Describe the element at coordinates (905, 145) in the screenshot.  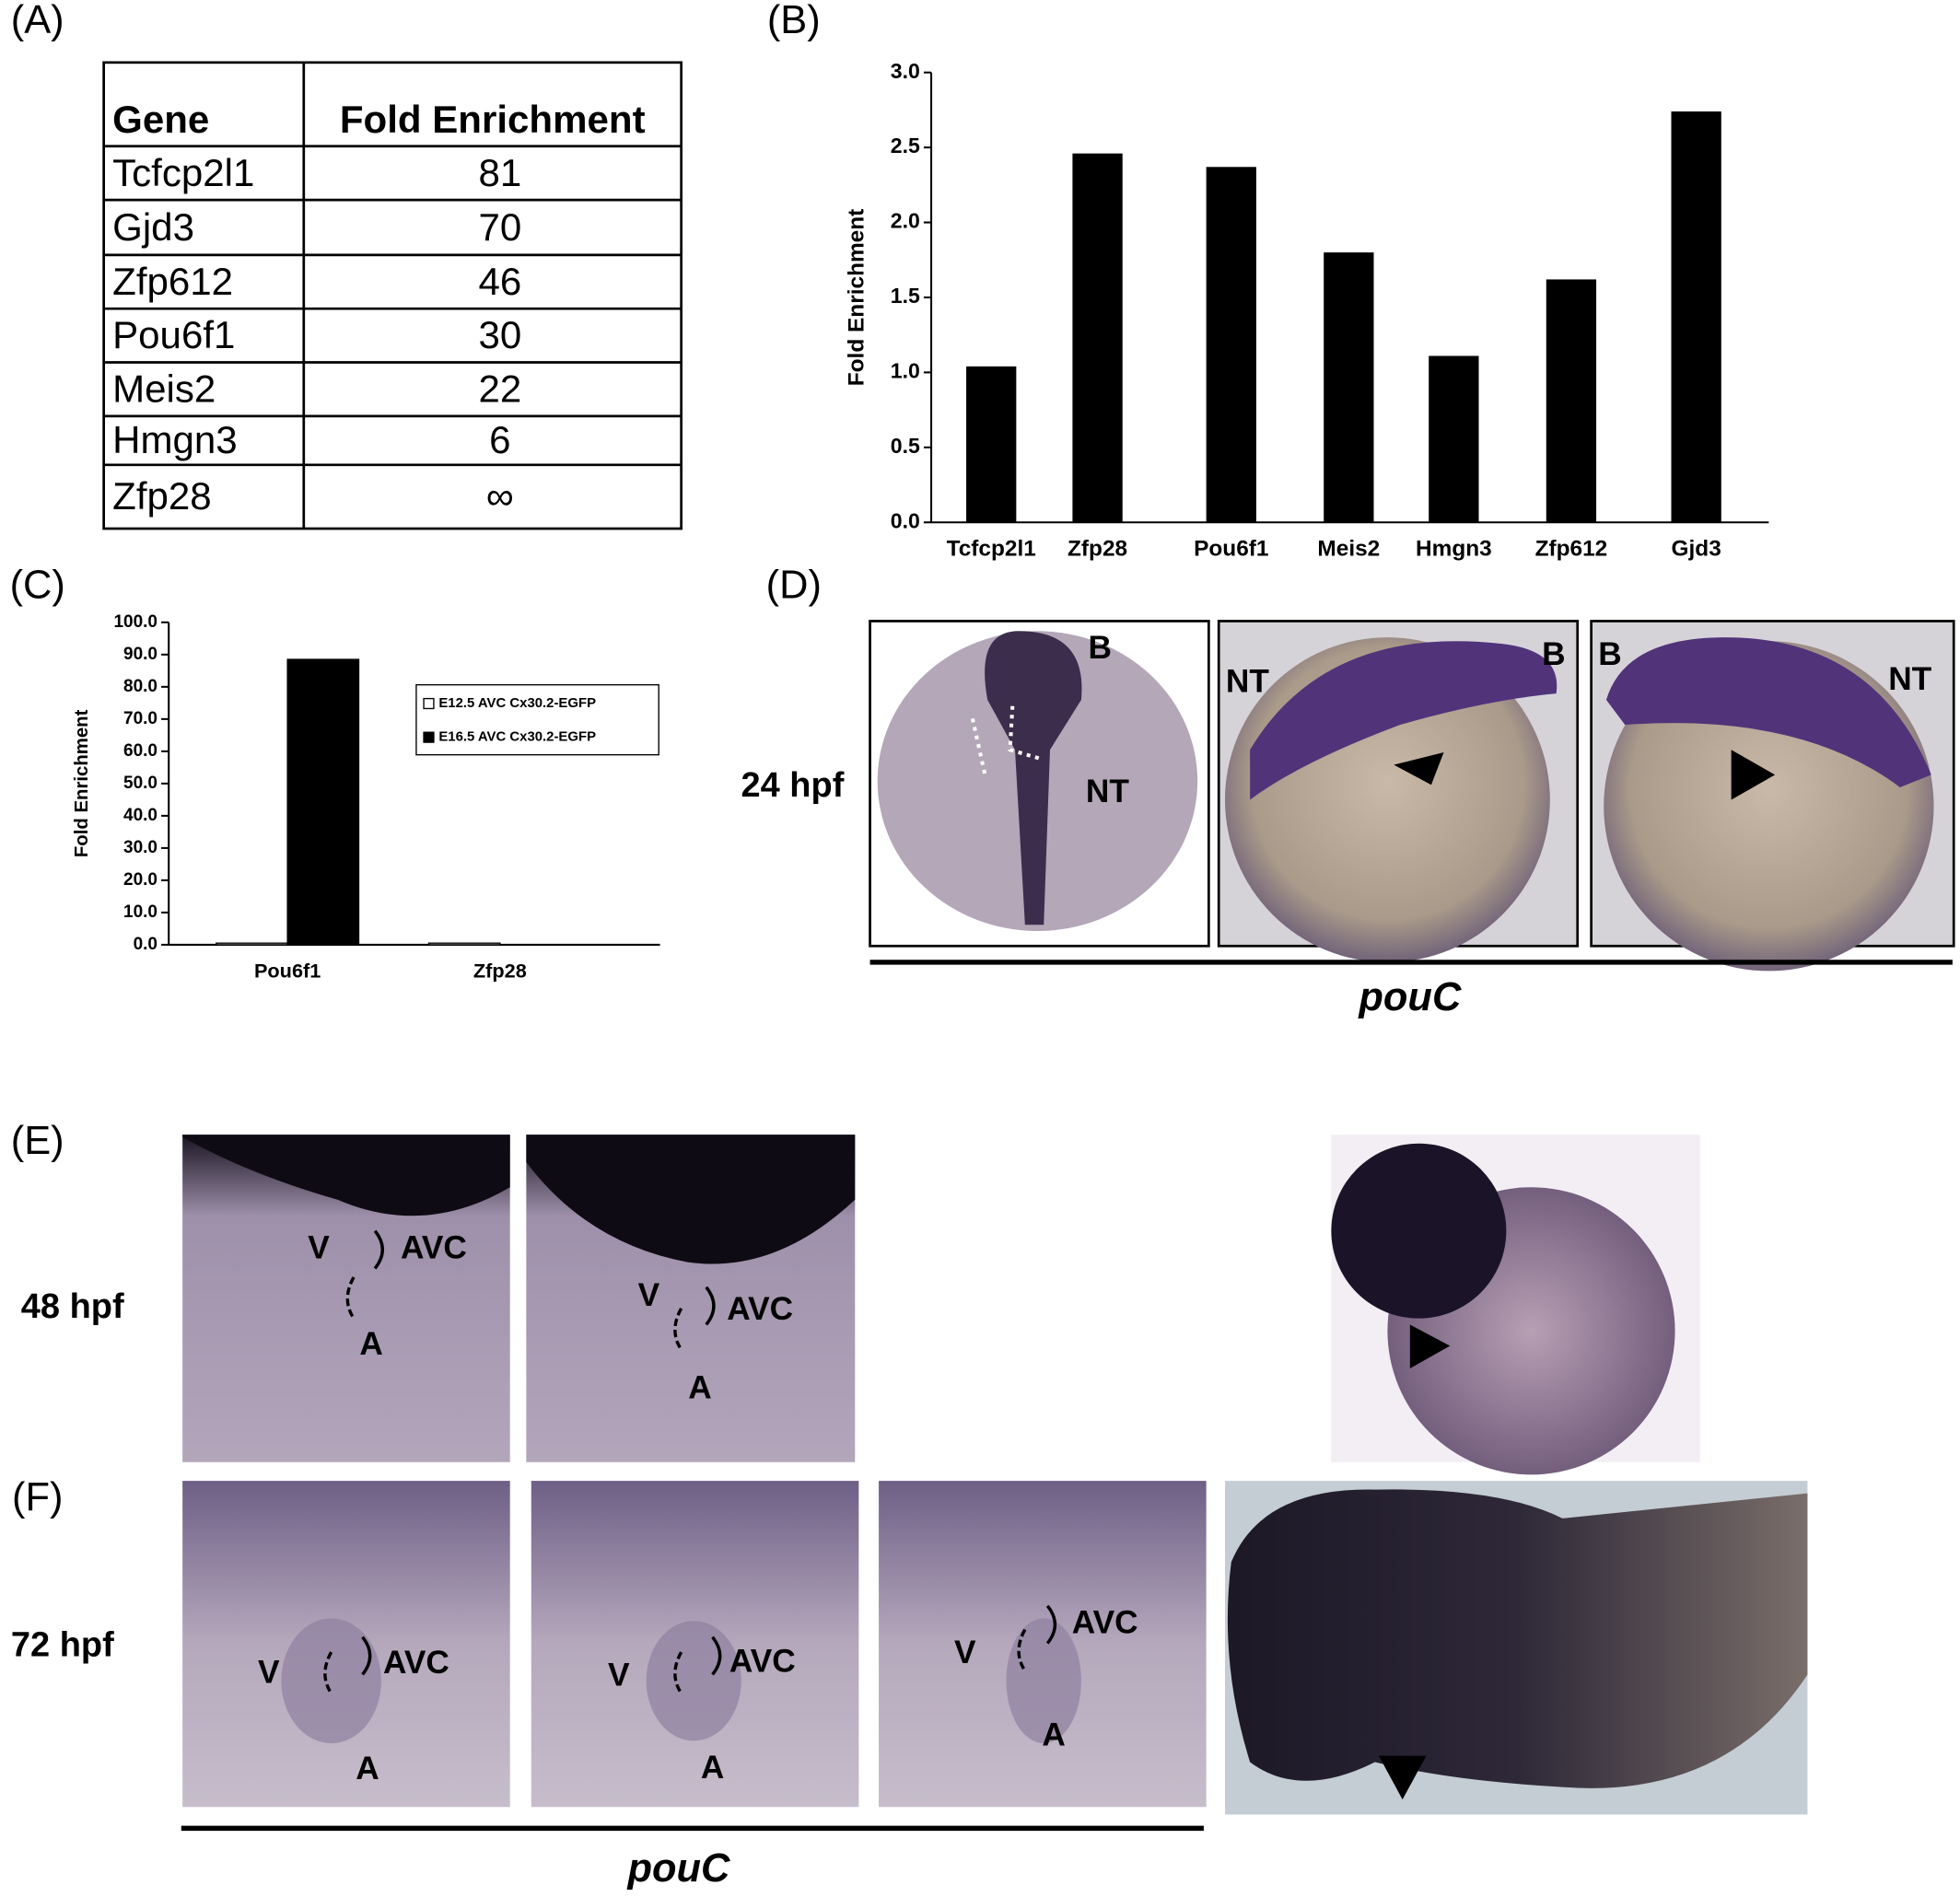
I see `y-tick-label: 2.5` at that location.